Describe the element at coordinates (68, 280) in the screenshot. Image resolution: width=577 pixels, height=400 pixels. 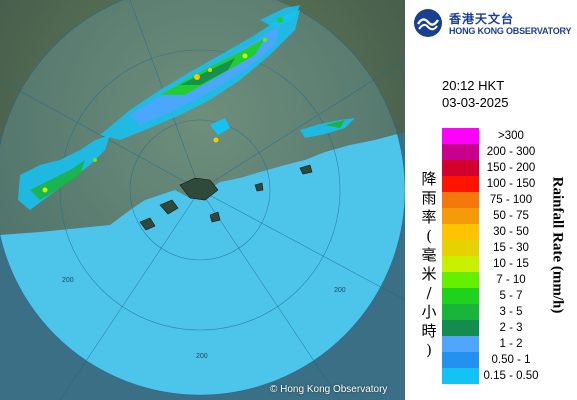
I see `range-label-west: 200` at that location.